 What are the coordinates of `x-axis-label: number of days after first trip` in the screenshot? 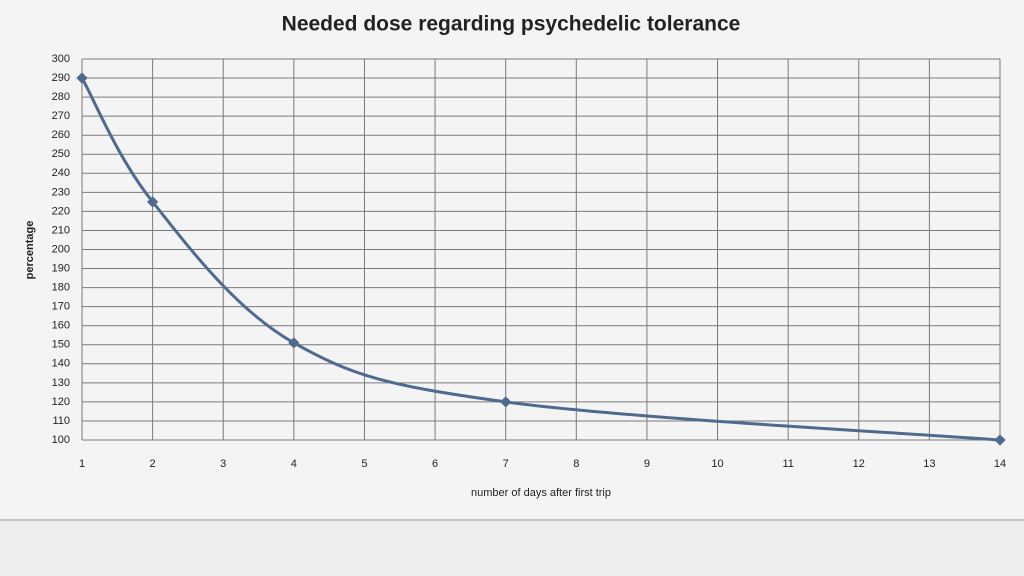 It's located at (541, 493).